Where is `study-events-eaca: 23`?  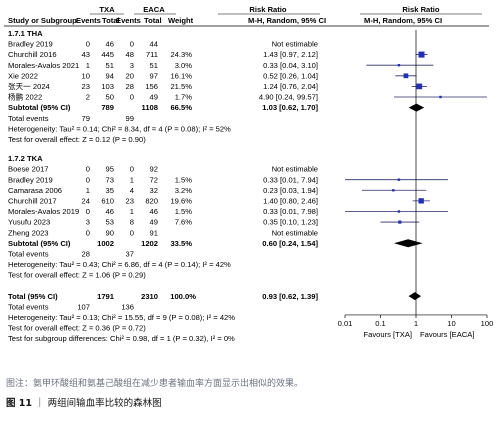 study-events-eaca: 23 is located at coordinates (130, 200).